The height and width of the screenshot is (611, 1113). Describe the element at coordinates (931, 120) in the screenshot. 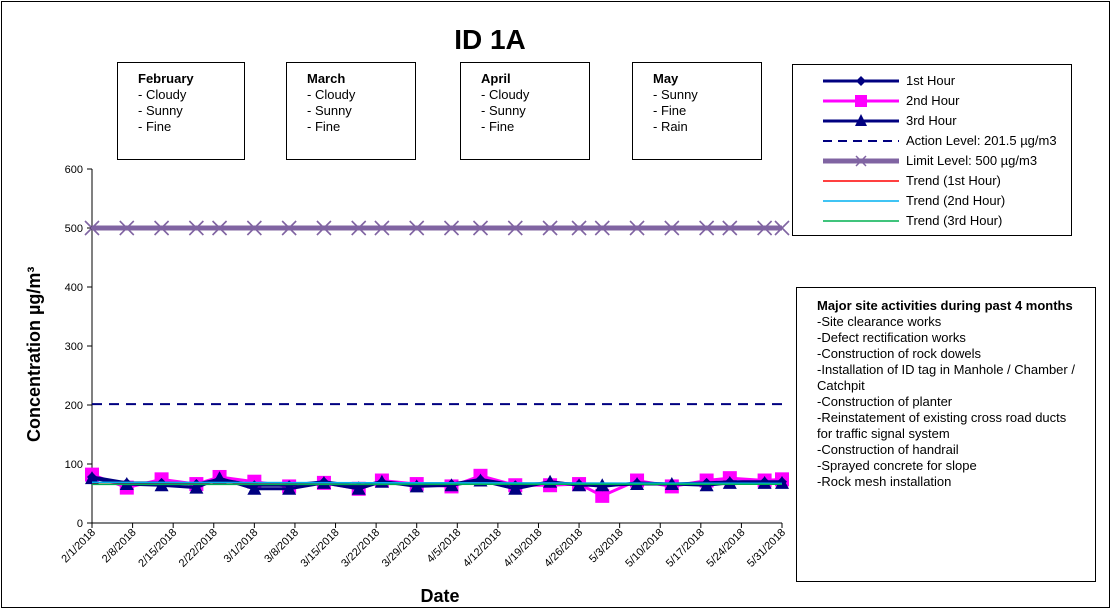

I see `legend-label: 3rd Hour` at that location.